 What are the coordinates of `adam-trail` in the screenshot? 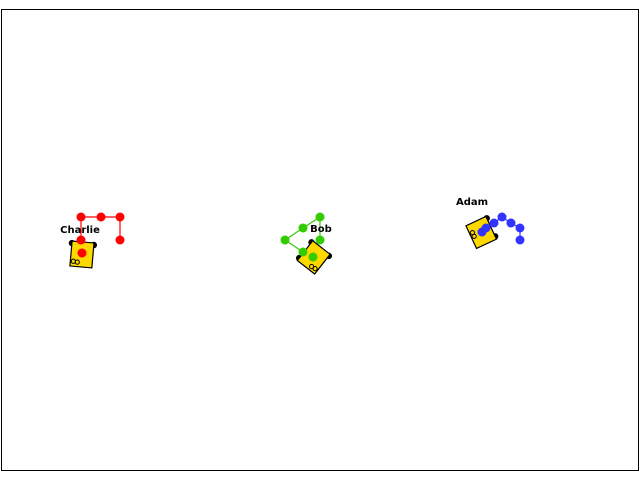 It's located at (501, 228).